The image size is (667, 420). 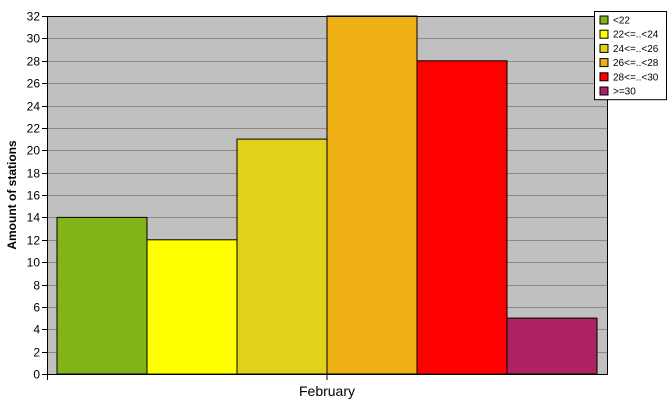 I want to click on y-tick-label: 8, so click(x=36, y=286).